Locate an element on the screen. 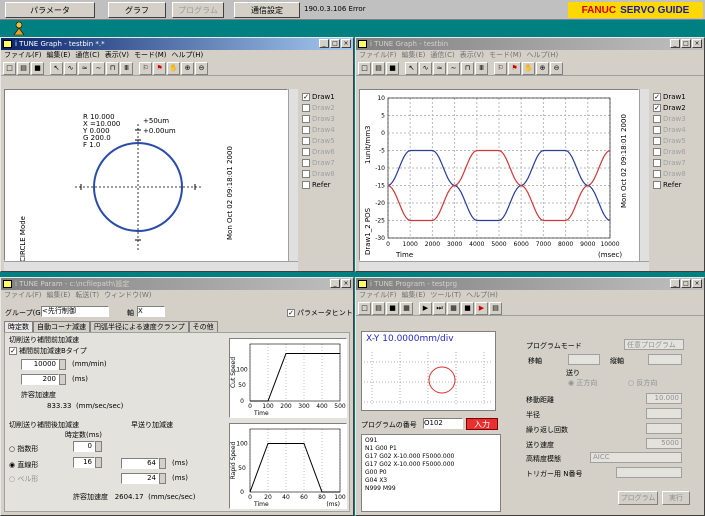 The height and width of the screenshot is (516, 705). pulse-icon: ⊓ is located at coordinates (467, 68).